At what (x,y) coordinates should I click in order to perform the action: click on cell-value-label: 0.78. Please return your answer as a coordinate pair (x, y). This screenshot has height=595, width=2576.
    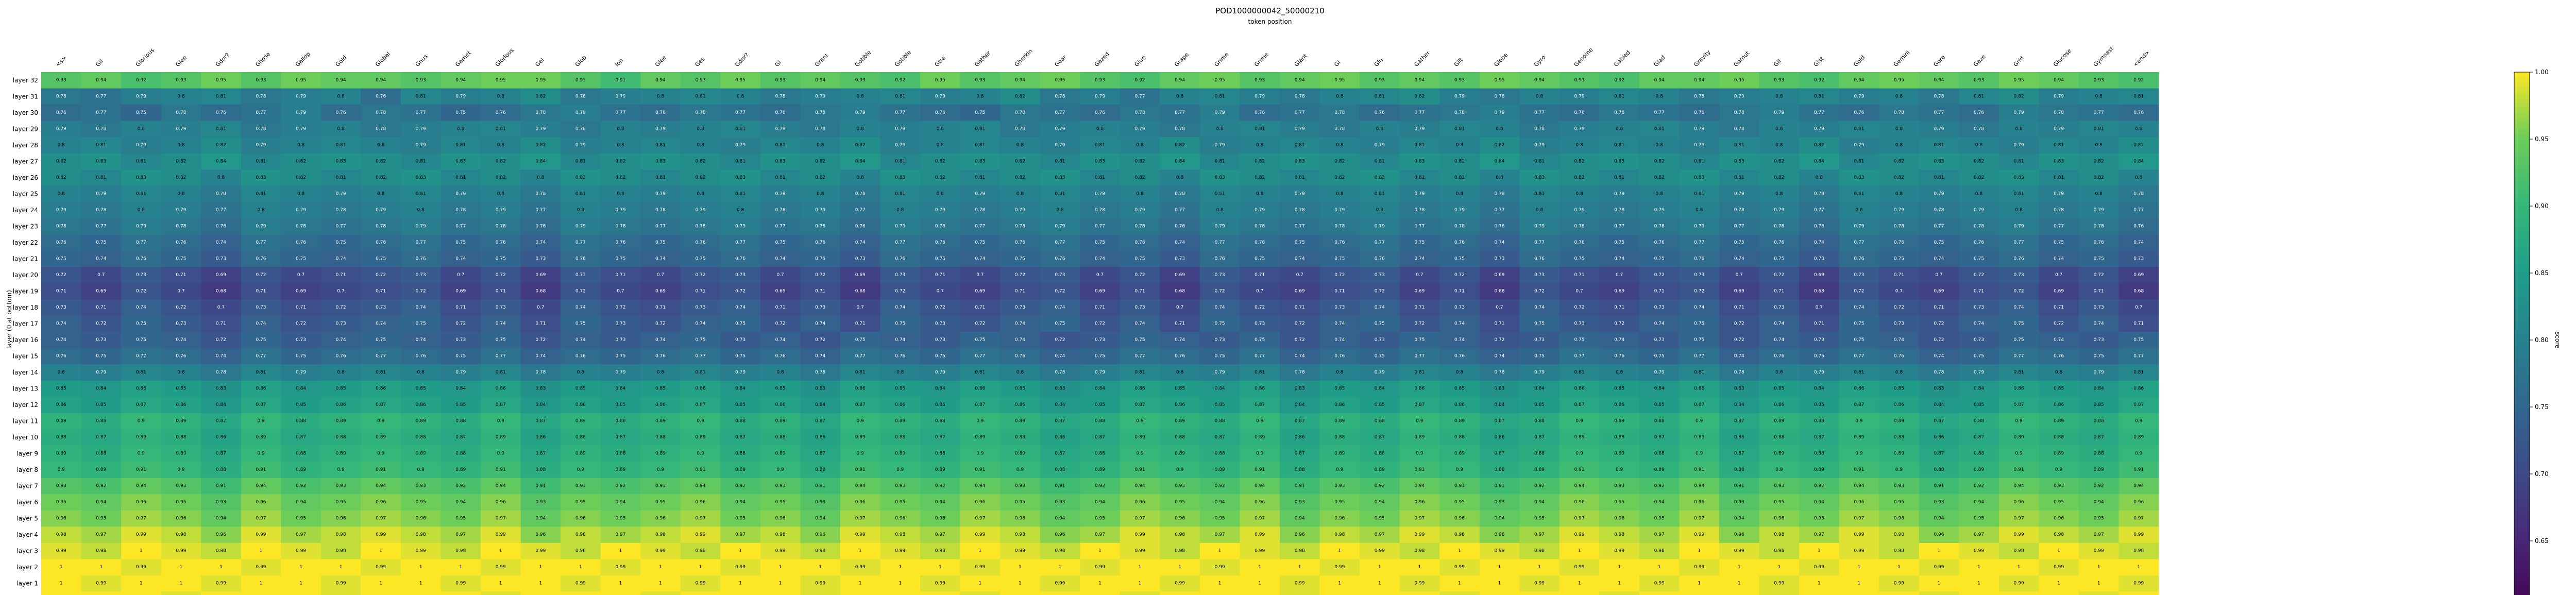
    Looking at the image, I should click on (341, 210).